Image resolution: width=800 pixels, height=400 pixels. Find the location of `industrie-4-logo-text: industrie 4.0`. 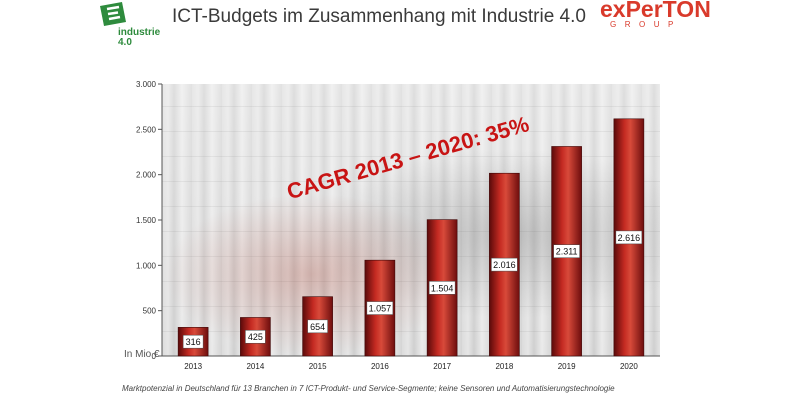

industrie-4-logo-text: industrie 4.0 is located at coordinates (139, 38).